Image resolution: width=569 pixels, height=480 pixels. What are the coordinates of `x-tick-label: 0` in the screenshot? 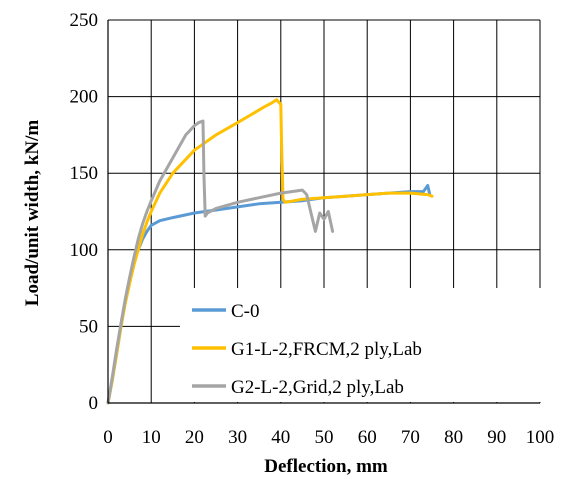 It's located at (108, 437).